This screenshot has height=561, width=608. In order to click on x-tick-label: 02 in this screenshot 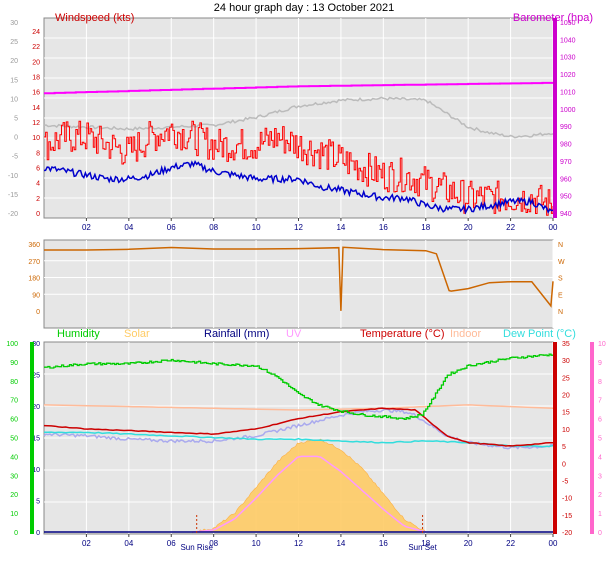, I will do `click(86, 227)`.